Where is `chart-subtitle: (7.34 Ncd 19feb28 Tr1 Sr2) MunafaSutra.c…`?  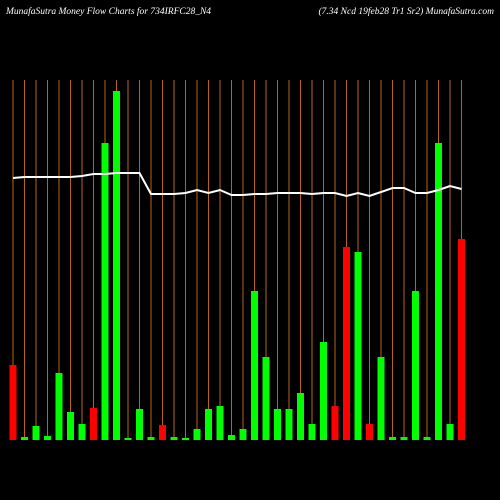
chart-subtitle: (7.34 Ncd 19feb28 Tr1 Sr2) MunafaSutra.c… is located at coordinates (407, 11).